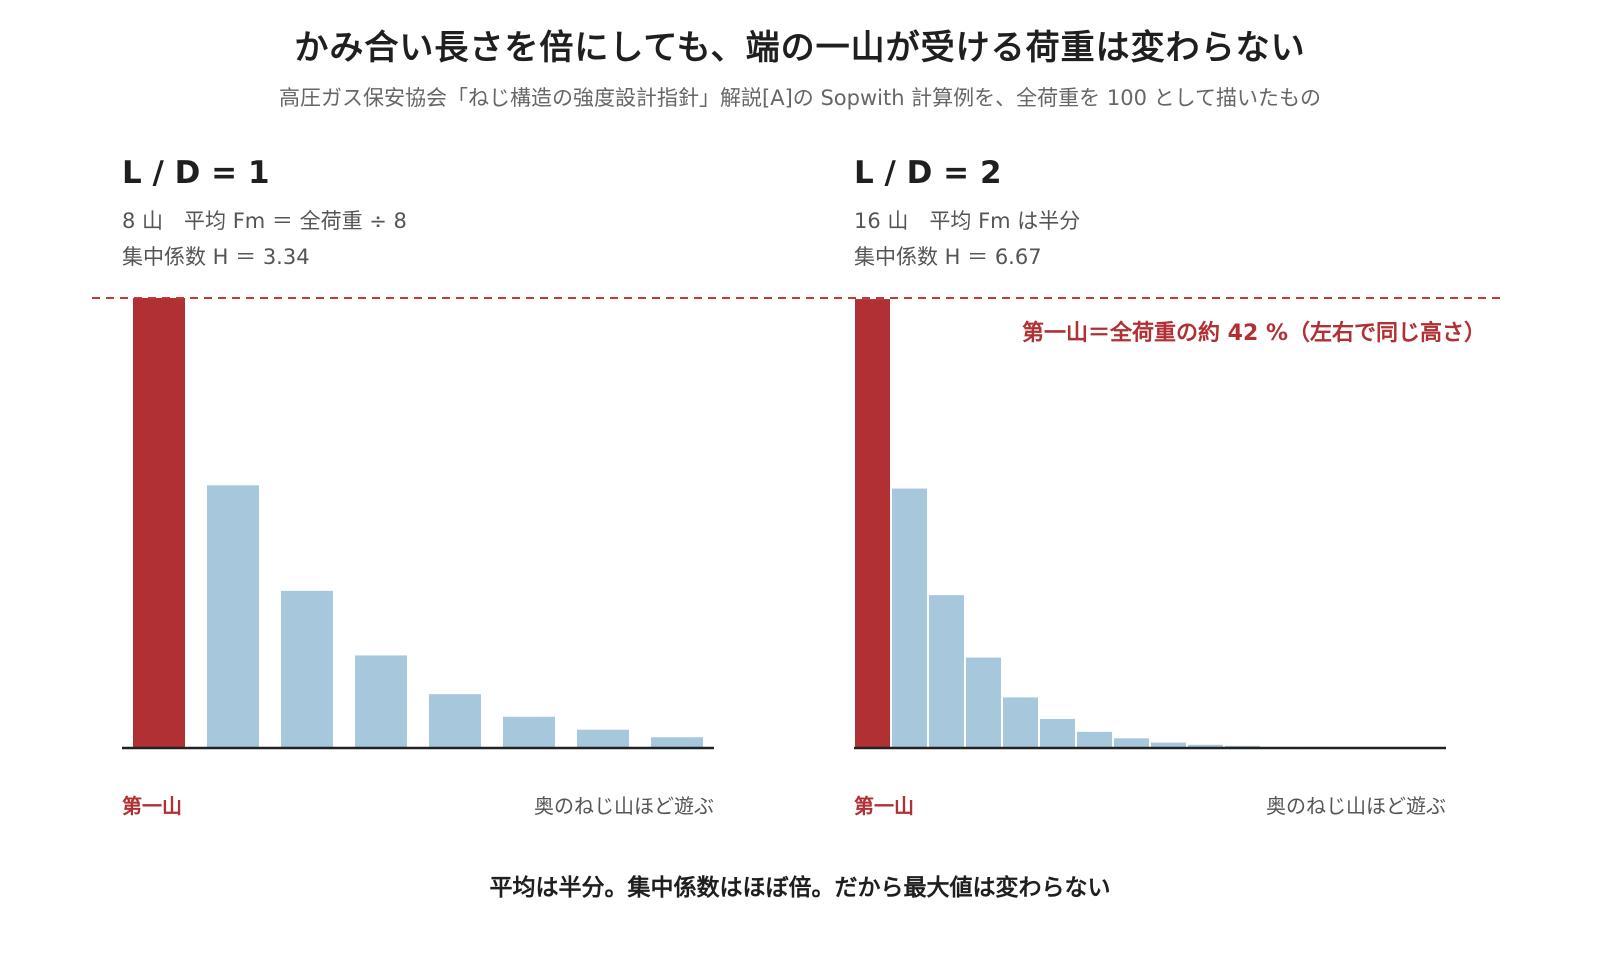  Describe the element at coordinates (948, 257) in the screenshot. I see `panel-right-factor: 集中係数 H ＝ 6.67` at that location.